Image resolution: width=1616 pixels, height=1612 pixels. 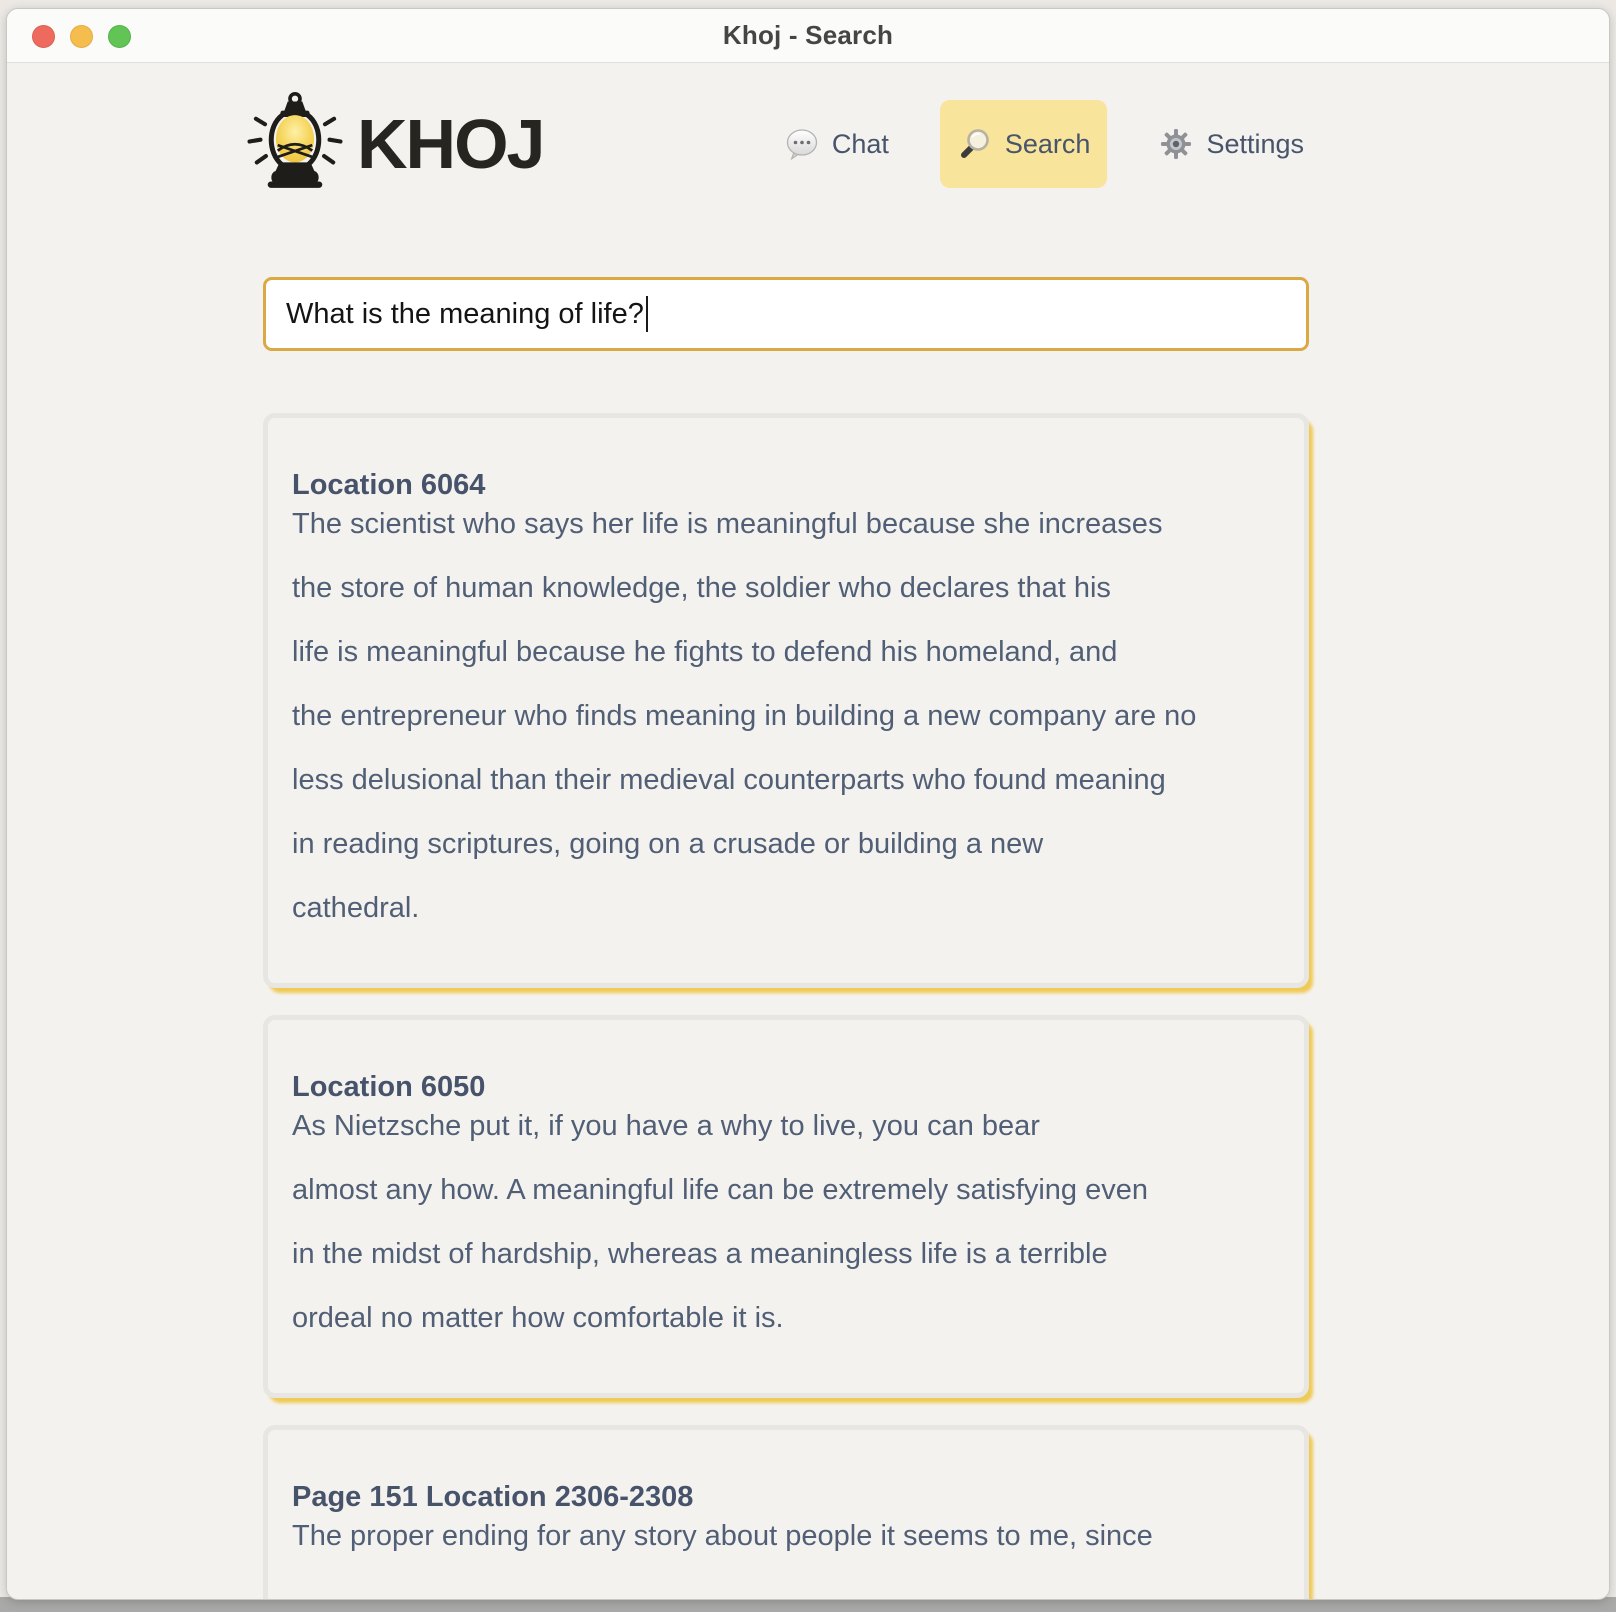 What do you see at coordinates (389, 485) in the screenshot?
I see `result-location: Location 6064` at bounding box center [389, 485].